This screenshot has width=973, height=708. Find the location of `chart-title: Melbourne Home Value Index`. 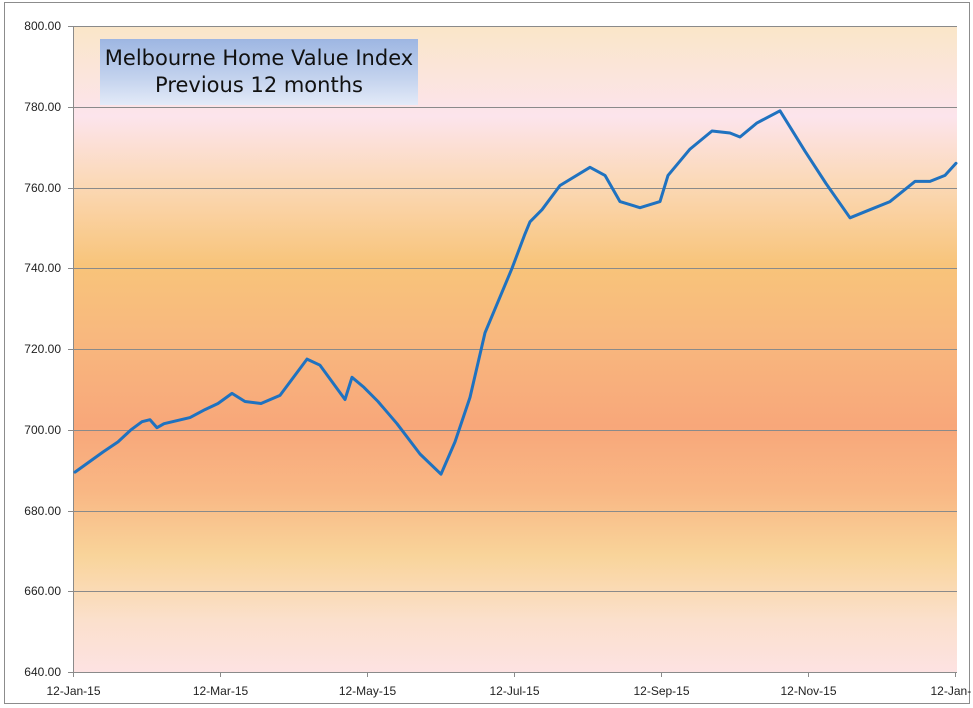

chart-title: Melbourne Home Value Index is located at coordinates (259, 58).